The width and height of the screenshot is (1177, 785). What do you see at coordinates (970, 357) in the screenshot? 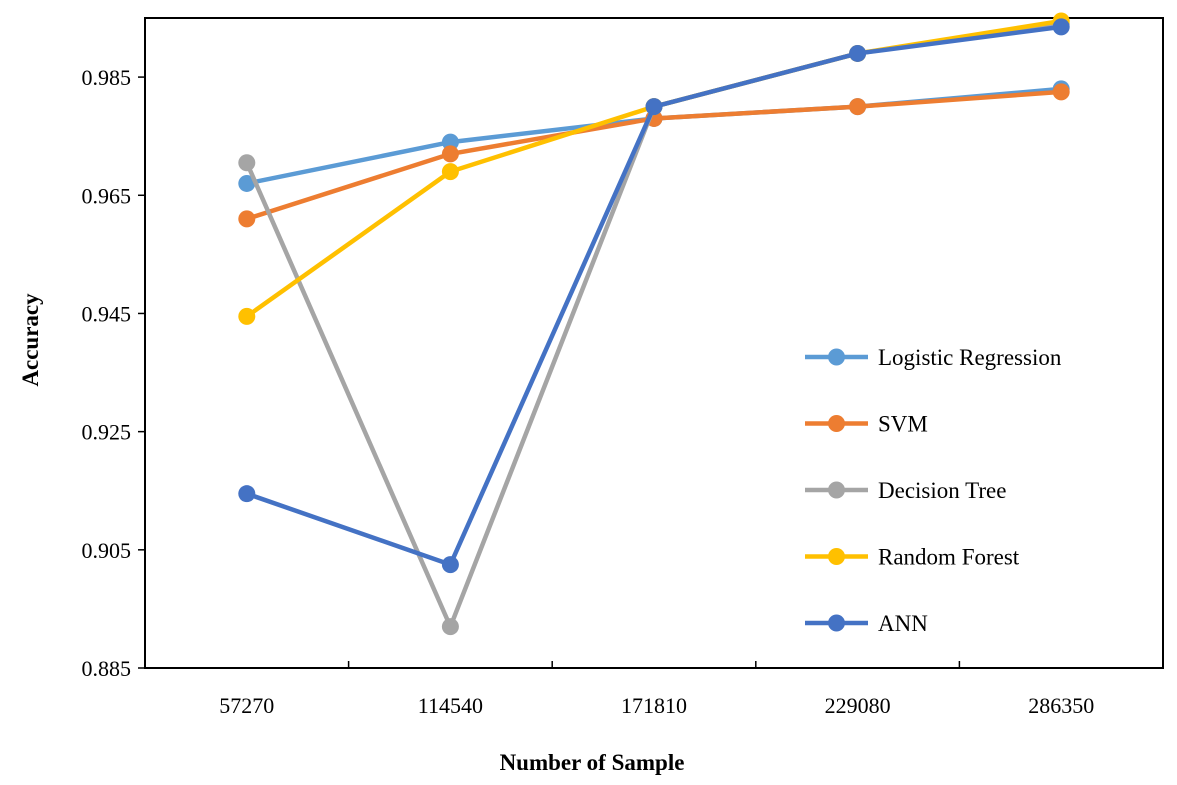
I see `legend-label: Logistic Regression` at bounding box center [970, 357].